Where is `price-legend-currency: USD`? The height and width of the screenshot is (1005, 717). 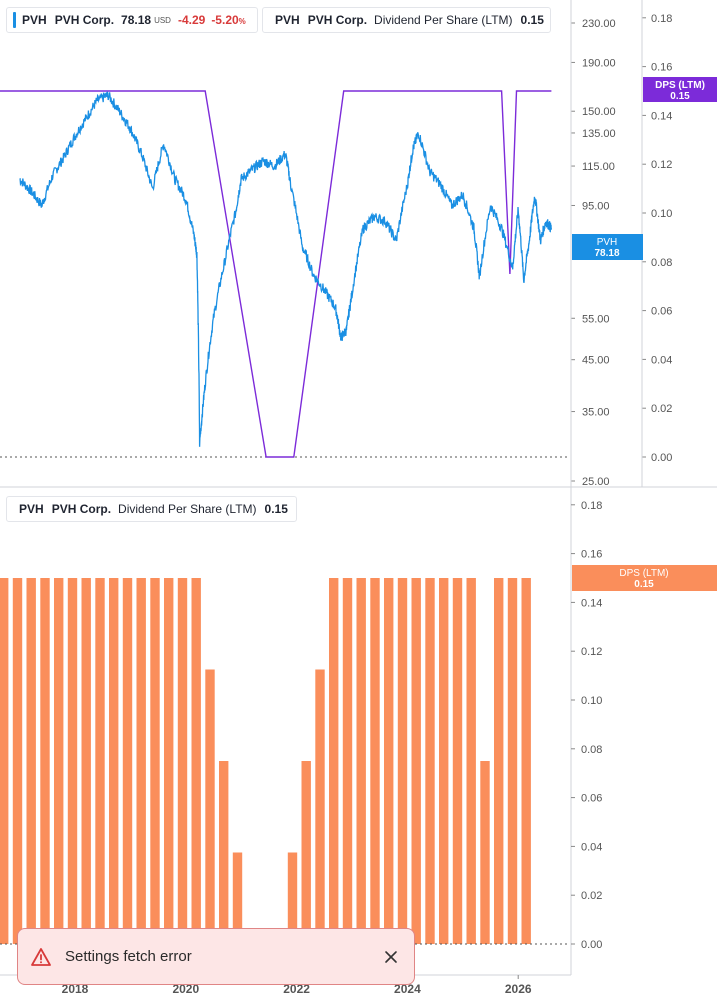 price-legend-currency: USD is located at coordinates (162, 20).